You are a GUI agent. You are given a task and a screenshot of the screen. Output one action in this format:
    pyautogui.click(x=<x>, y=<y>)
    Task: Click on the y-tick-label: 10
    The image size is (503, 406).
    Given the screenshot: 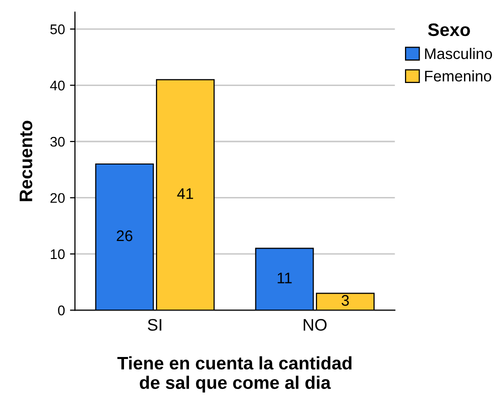 What is the action you would take?
    pyautogui.click(x=57, y=254)
    